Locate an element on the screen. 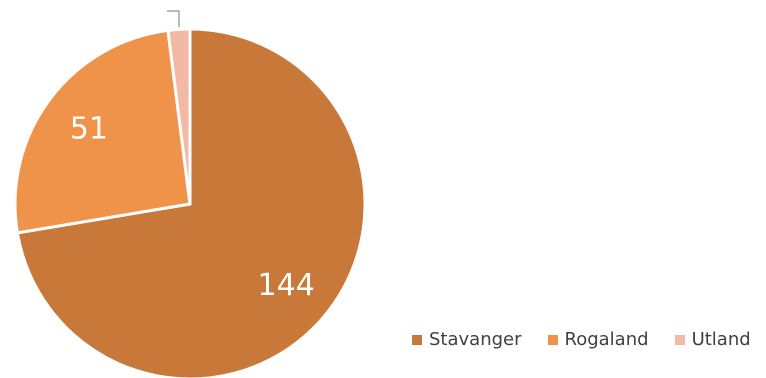 This screenshot has height=378, width=766. data-label-stavanger: 144 is located at coordinates (286, 285).